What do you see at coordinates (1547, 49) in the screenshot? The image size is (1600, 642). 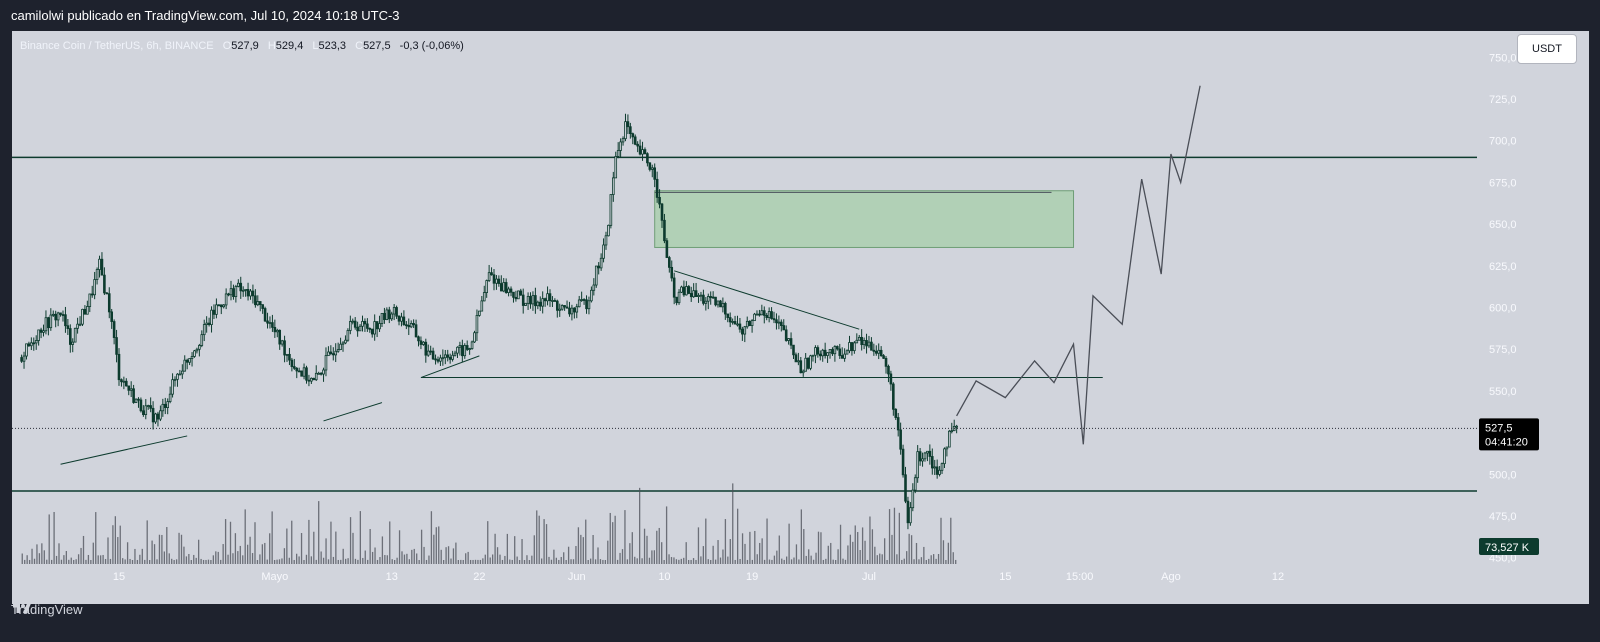 I see `currency-button: USDT` at bounding box center [1547, 49].